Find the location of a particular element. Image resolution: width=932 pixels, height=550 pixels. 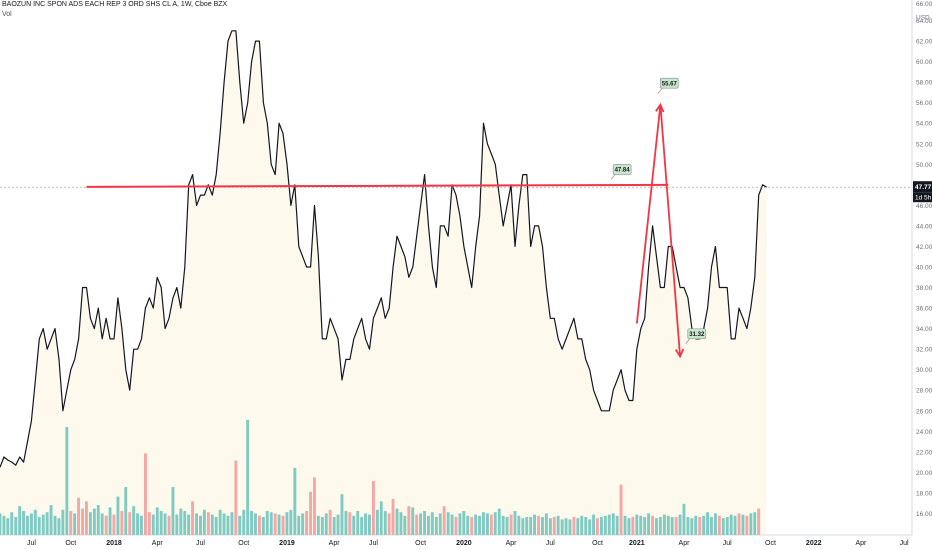

y-tick-label: 60.00 is located at coordinates (924, 62).